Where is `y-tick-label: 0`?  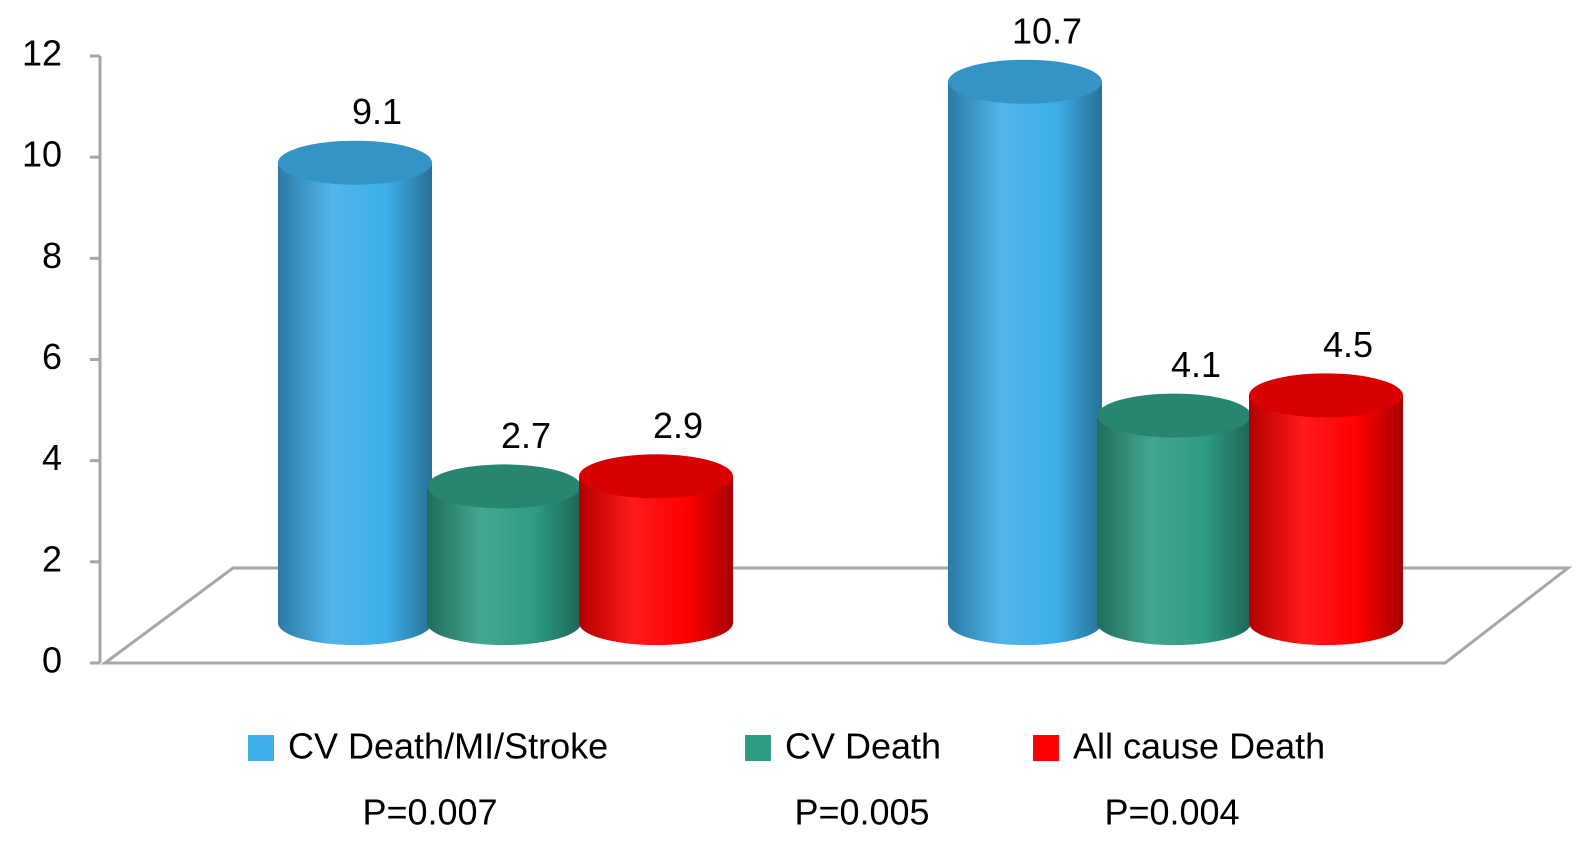 y-tick-label: 0 is located at coordinates (52, 660).